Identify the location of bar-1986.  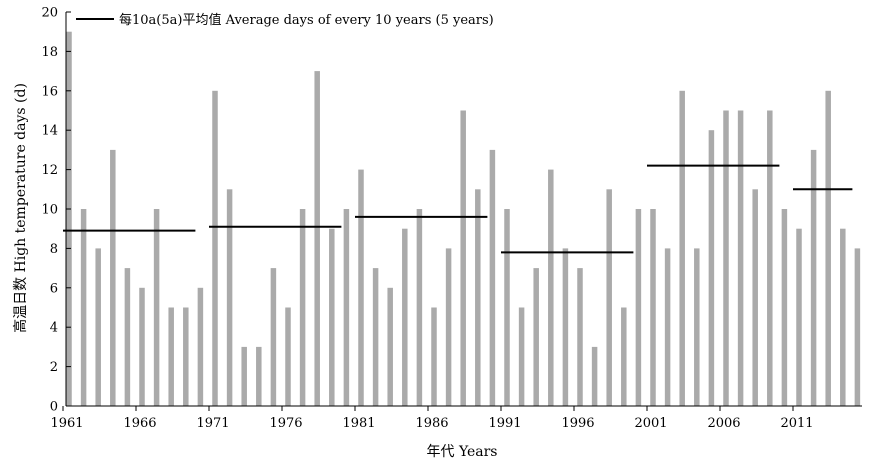
(434, 356).